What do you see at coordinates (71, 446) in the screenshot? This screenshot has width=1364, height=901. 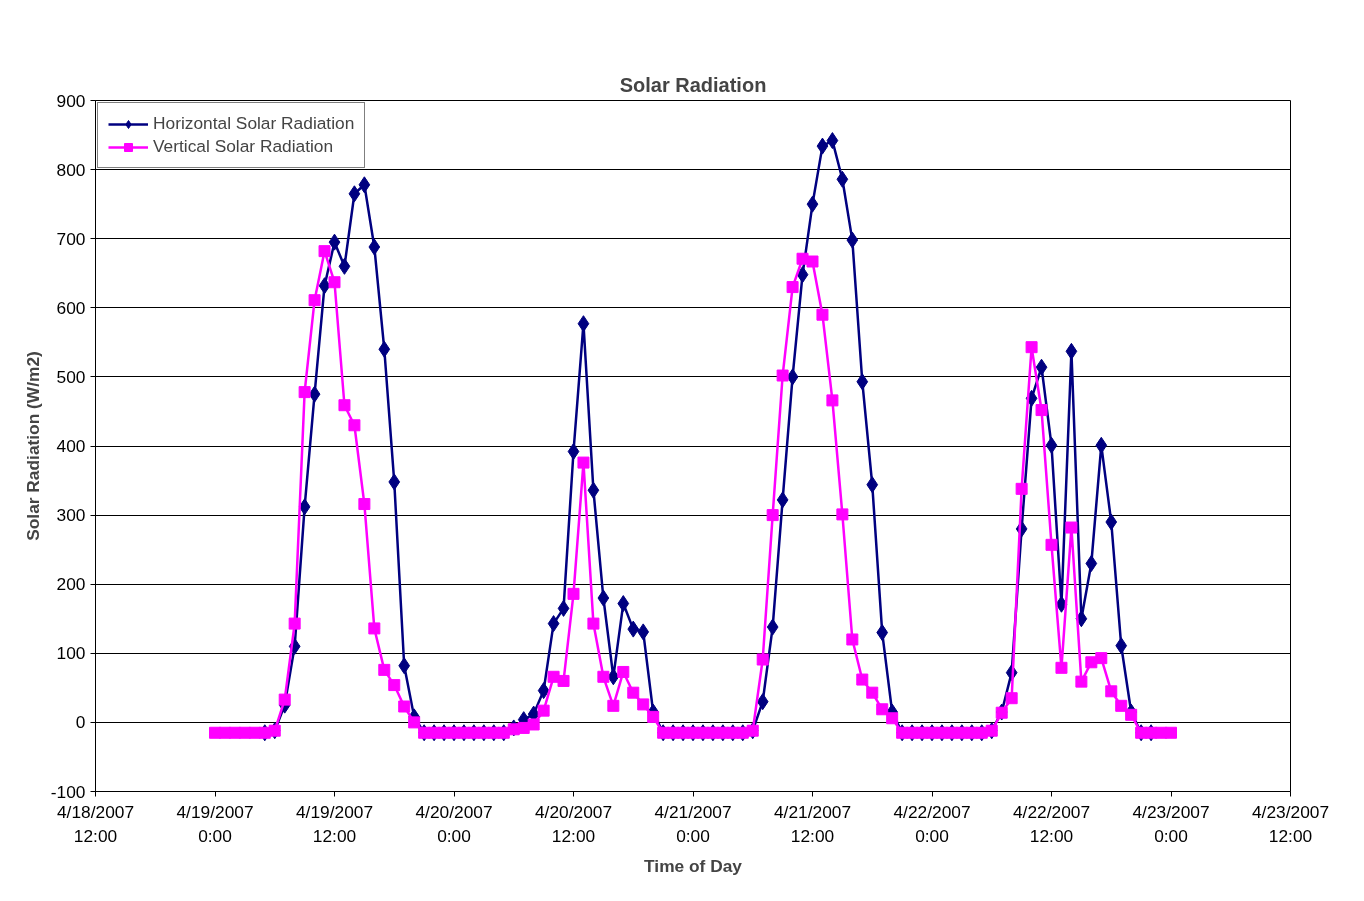 I see `y-tick-label: 400` at bounding box center [71, 446].